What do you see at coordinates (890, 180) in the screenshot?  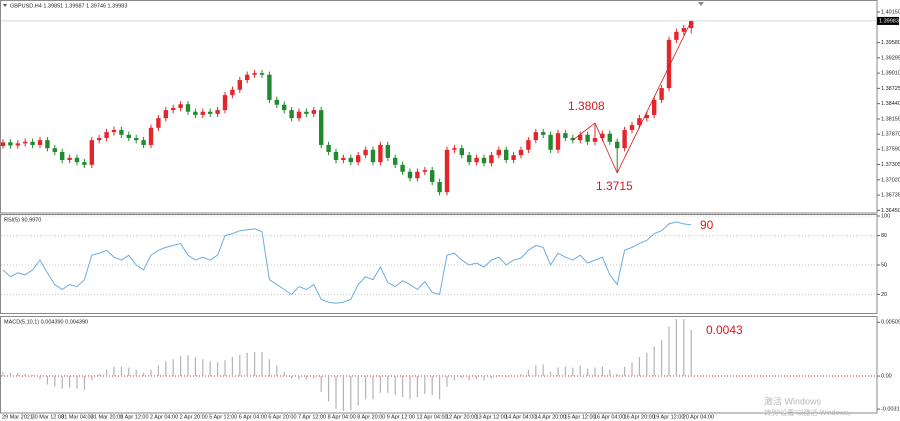 I see `y-tick-label: 1.37020` at bounding box center [890, 180].